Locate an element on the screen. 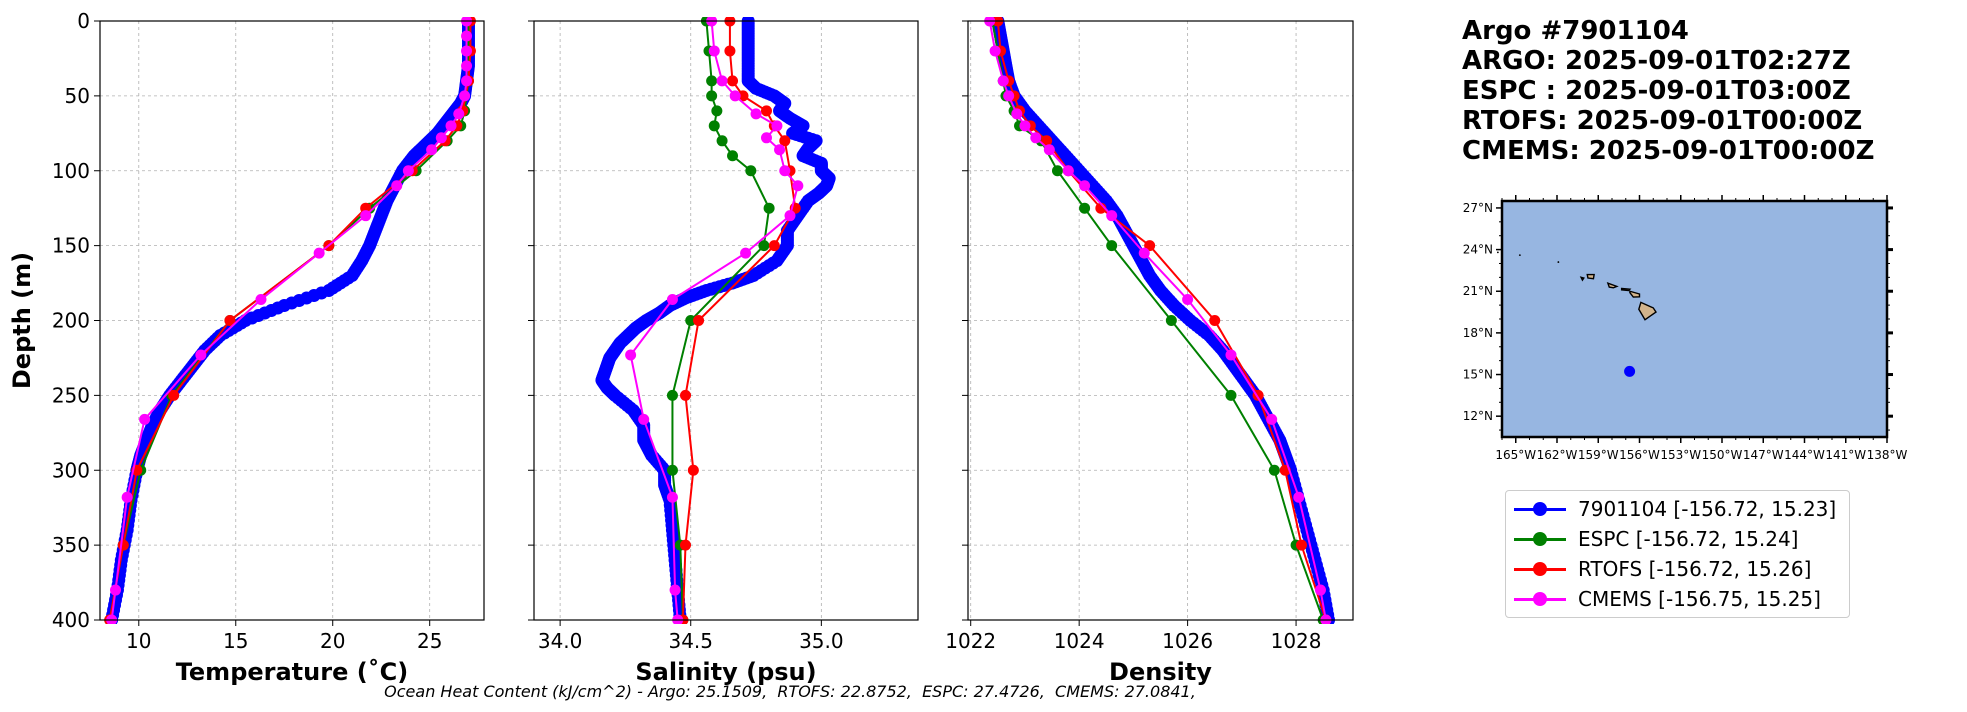 Image resolution: width=1967 pixels, height=712 pixels. y-tick-label: 100 is located at coordinates (71, 171).